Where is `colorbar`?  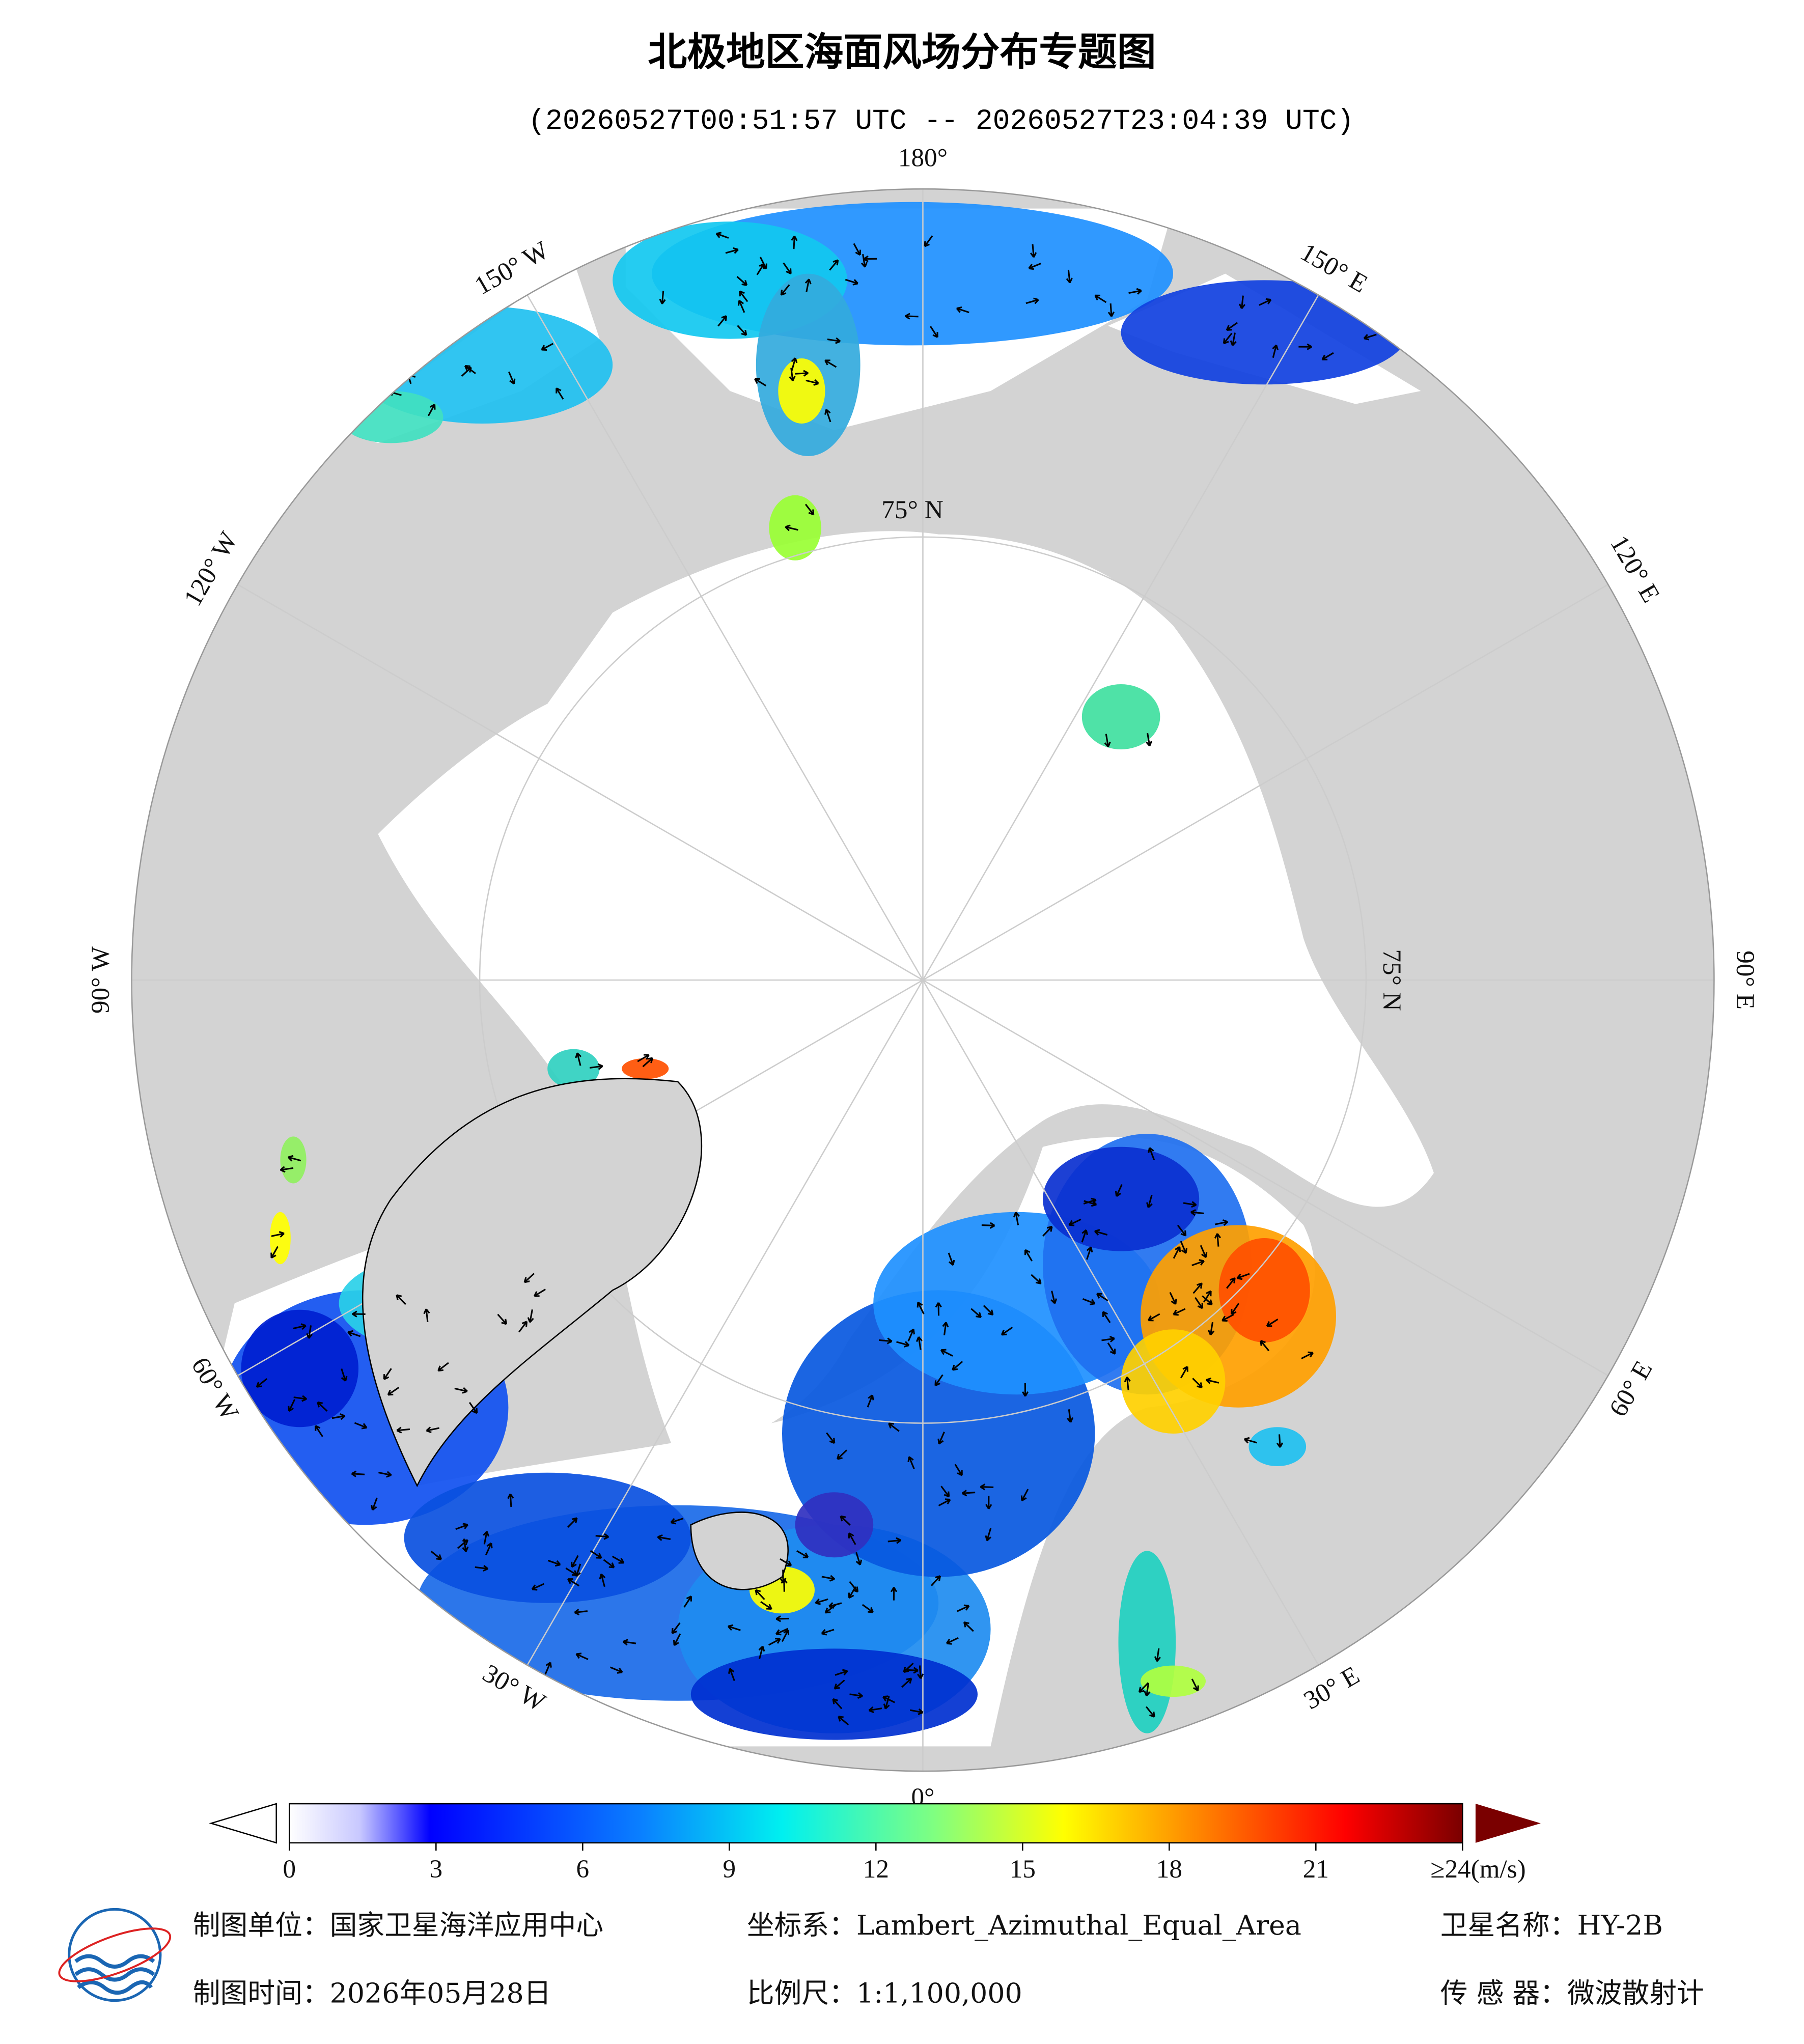 colorbar is located at coordinates (876, 1823).